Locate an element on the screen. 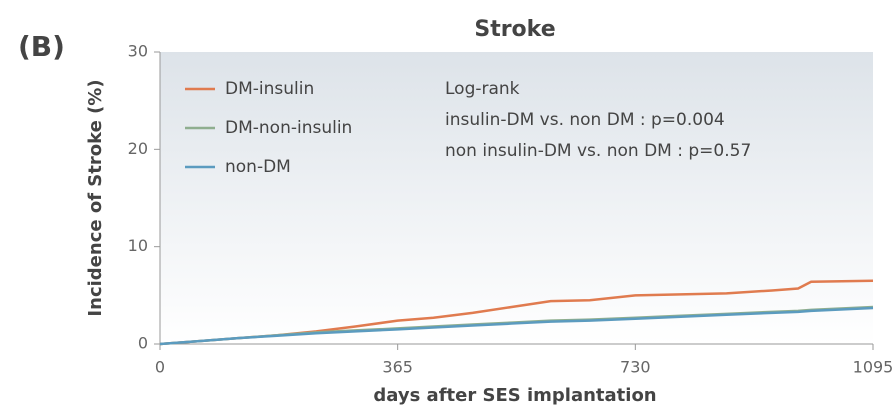 The width and height of the screenshot is (892, 414). x-tick-label: 365 is located at coordinates (397, 367).